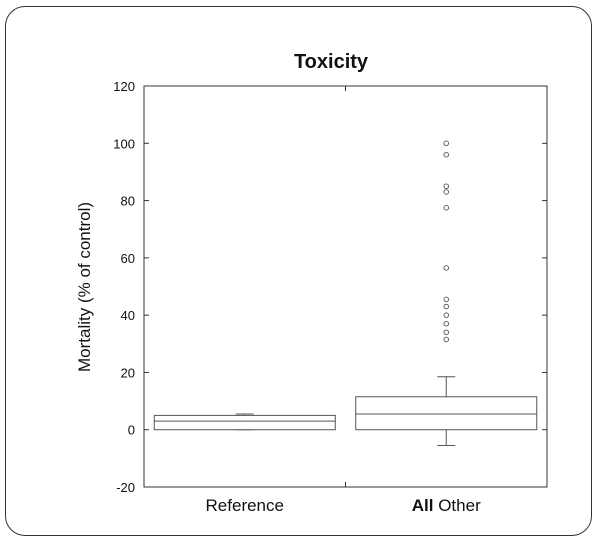 This screenshot has height=540, width=597. Describe the element at coordinates (423, 505) in the screenshot. I see `x-category-label-bold: All` at that location.